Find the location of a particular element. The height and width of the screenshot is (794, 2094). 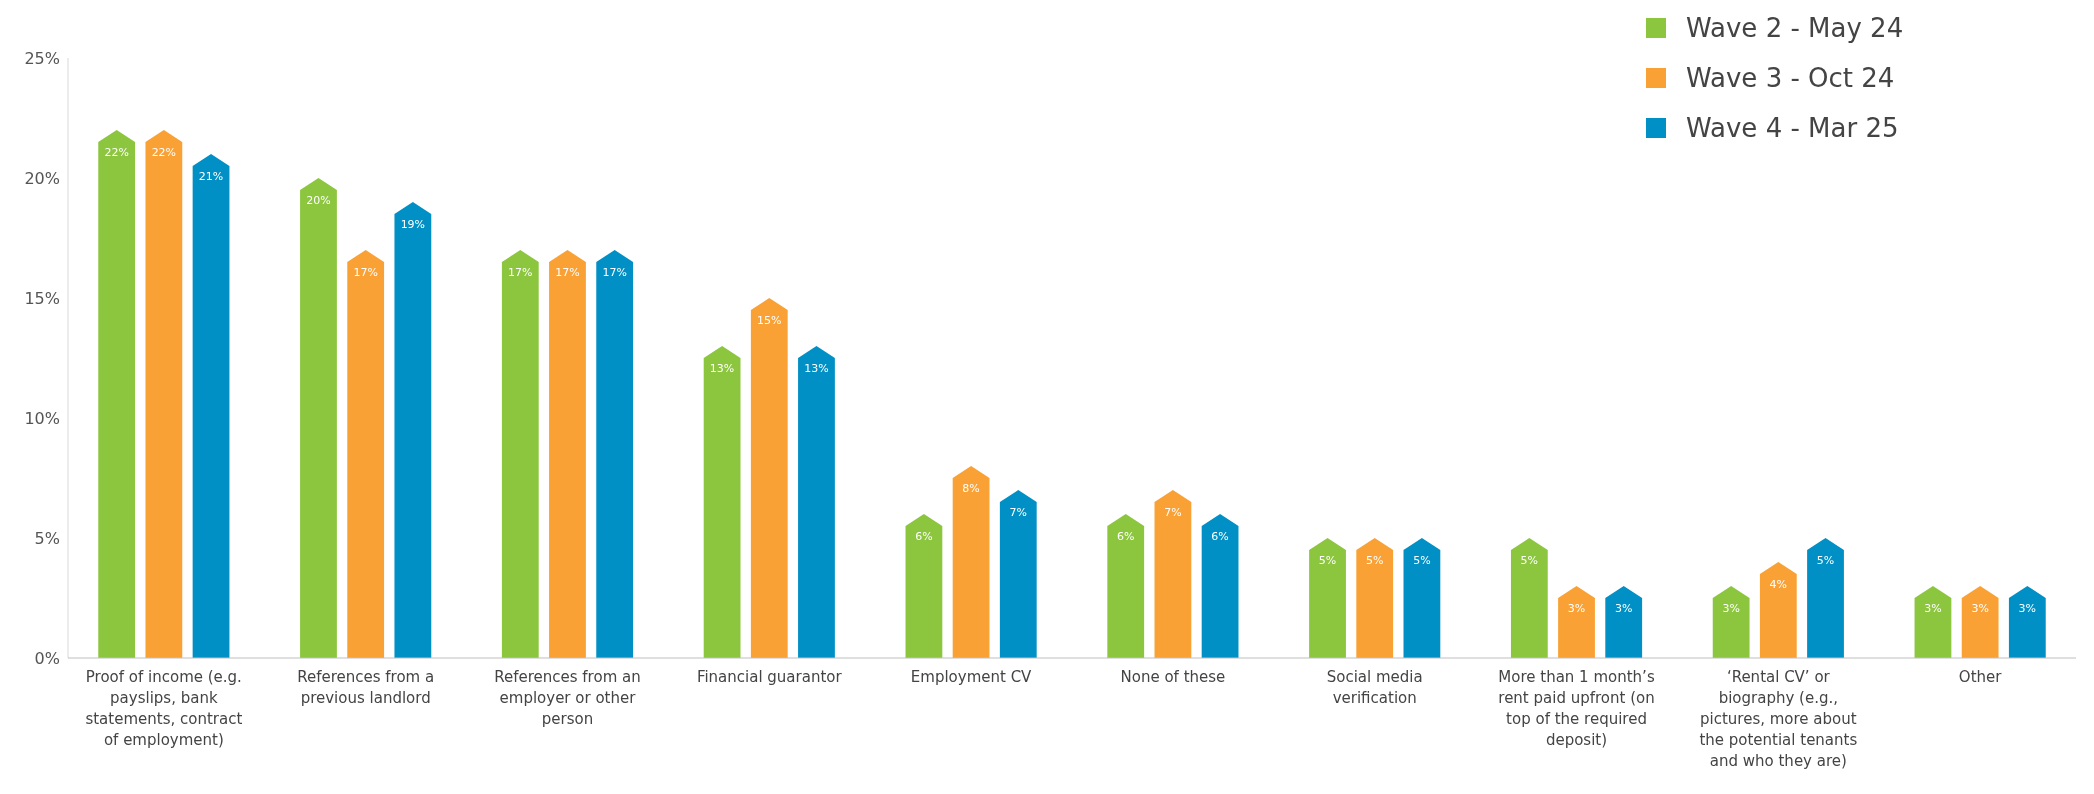

y-tick-label: 15% is located at coordinates (42, 298).